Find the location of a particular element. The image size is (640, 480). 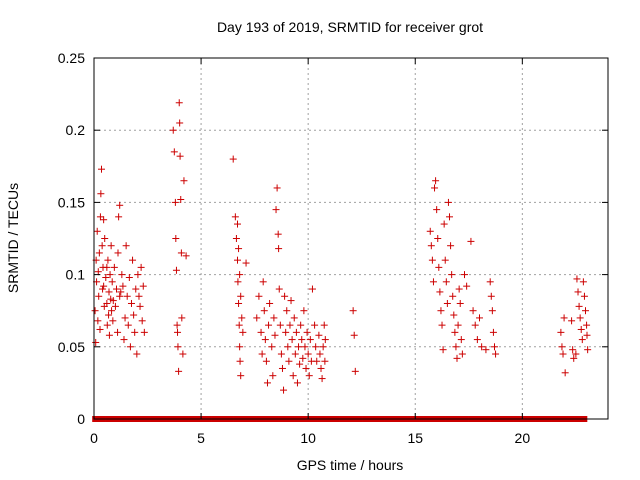

y-tick-label: 0.25 is located at coordinates (71, 58).